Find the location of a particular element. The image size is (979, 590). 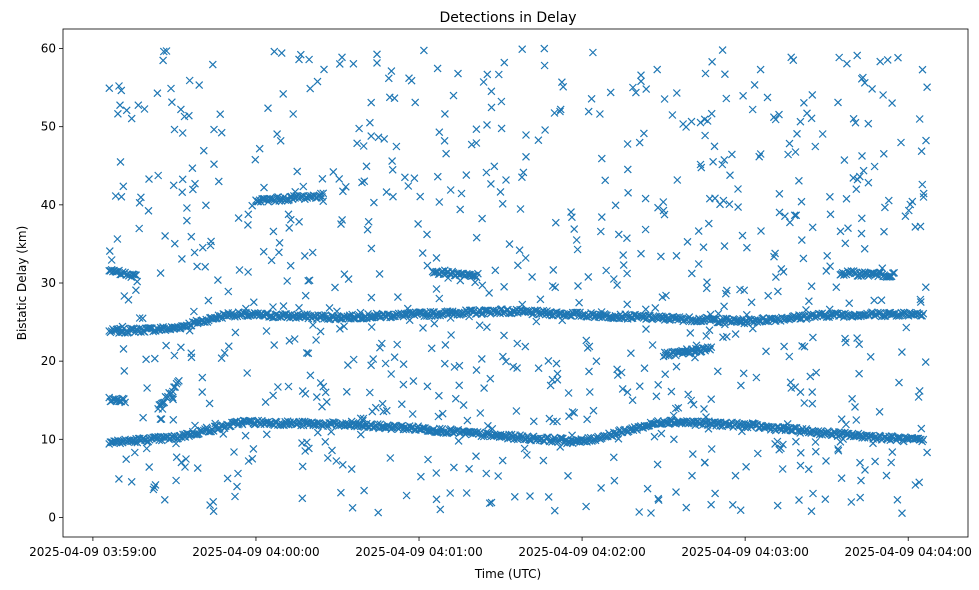

chart-title: Detections in Delay is located at coordinates (507, 18).